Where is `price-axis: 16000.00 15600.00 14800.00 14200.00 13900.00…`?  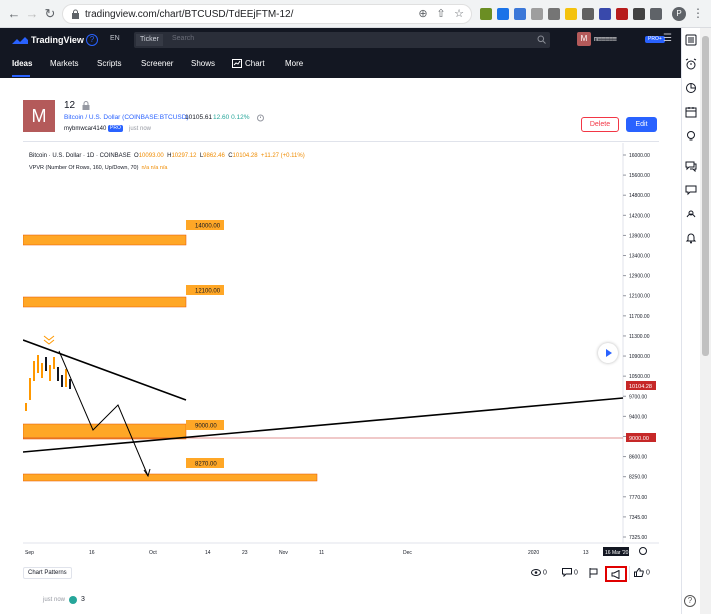 price-axis: 16000.00 15600.00 14800.00 14200.00 13900.00… is located at coordinates (636, 347).